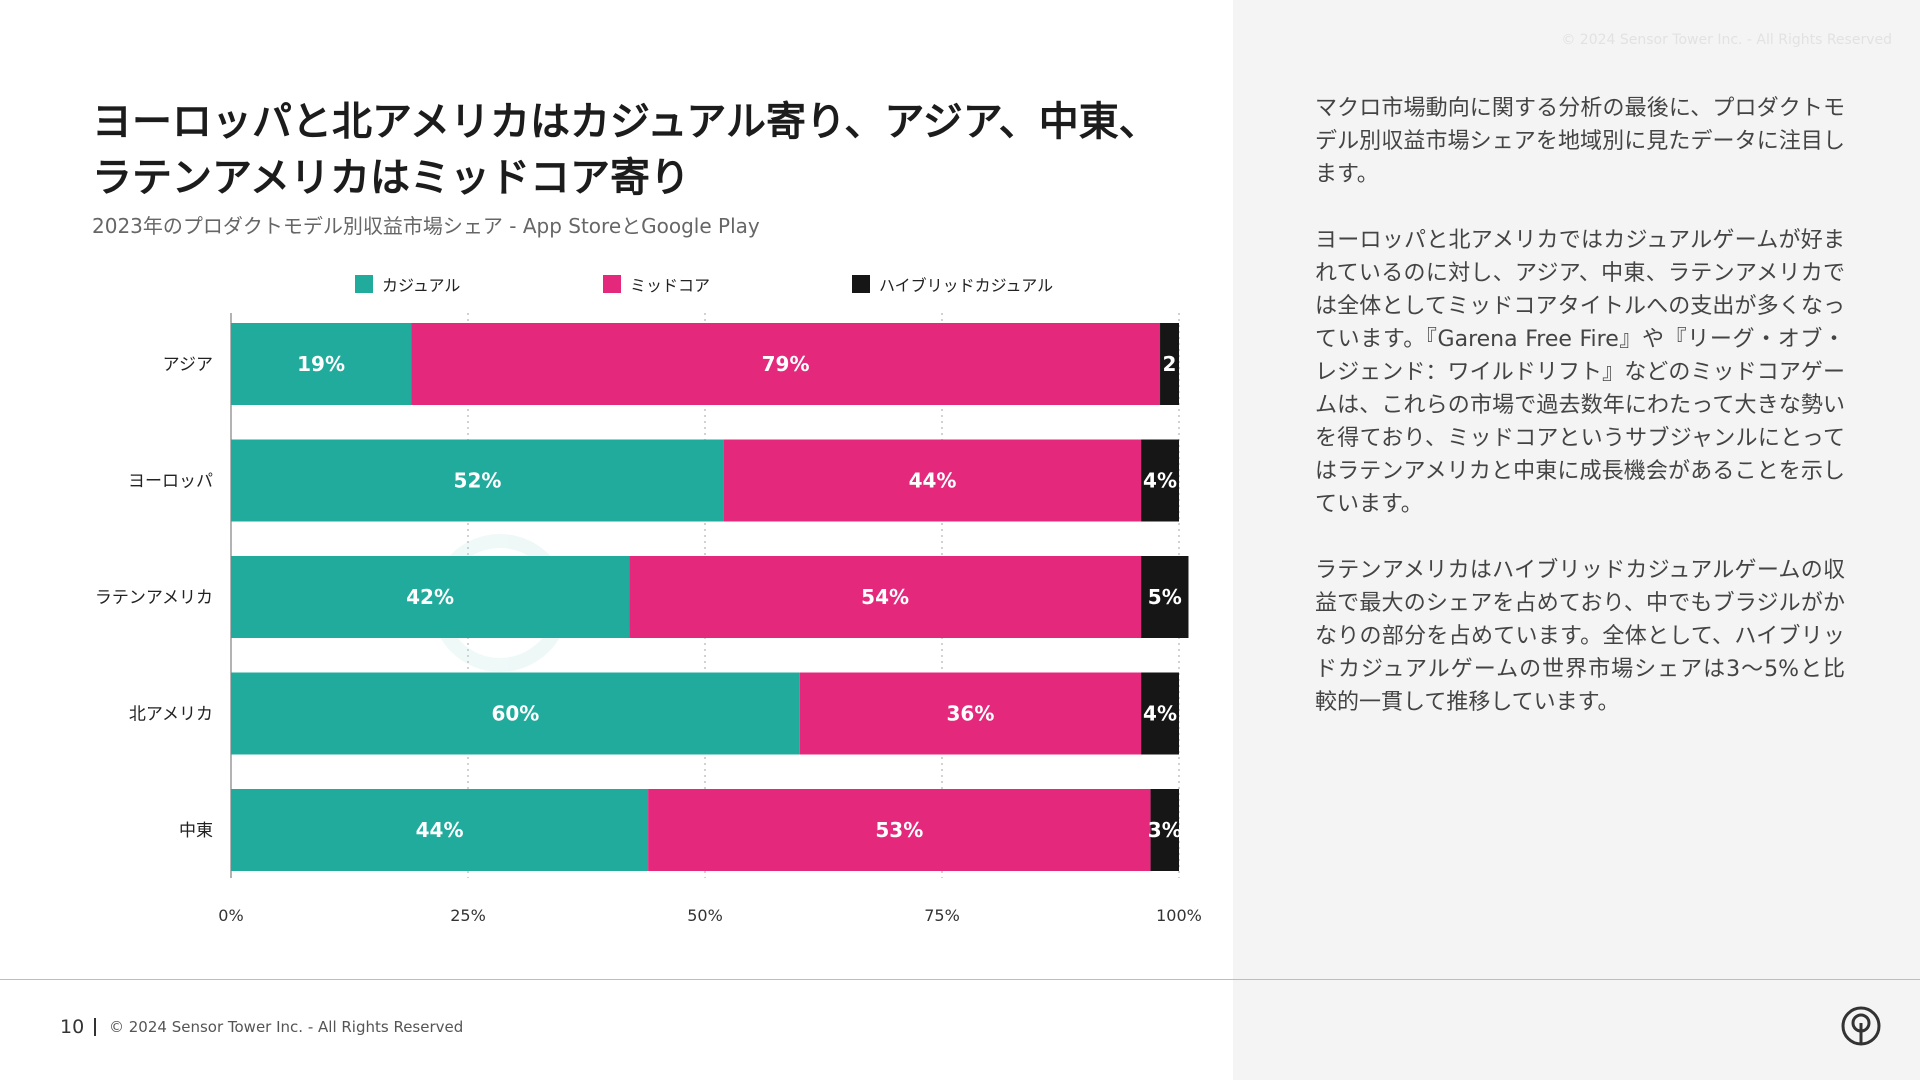 Image resolution: width=1920 pixels, height=1080 pixels. Describe the element at coordinates (230, 915) in the screenshot. I see `x-tick-label: 0%` at that location.